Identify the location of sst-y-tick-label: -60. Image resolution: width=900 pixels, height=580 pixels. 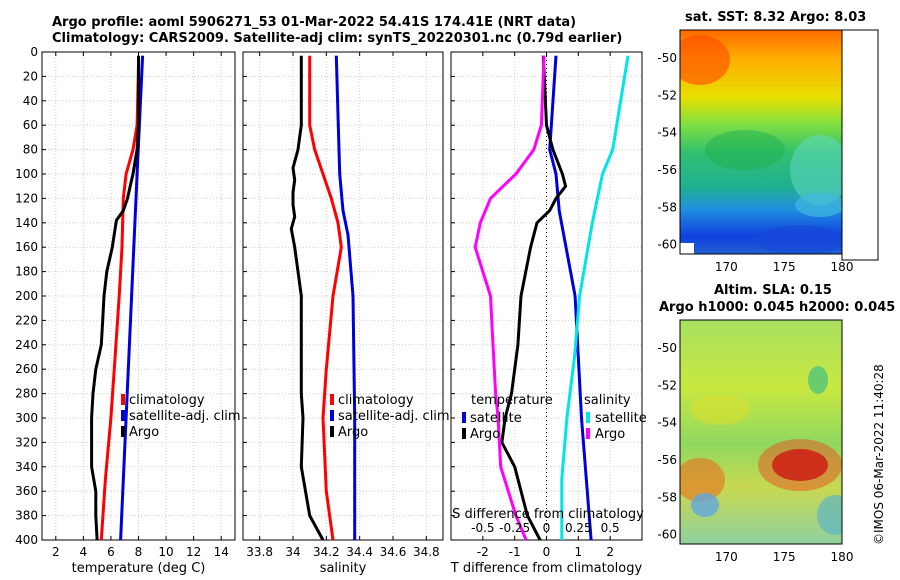
(667, 245).